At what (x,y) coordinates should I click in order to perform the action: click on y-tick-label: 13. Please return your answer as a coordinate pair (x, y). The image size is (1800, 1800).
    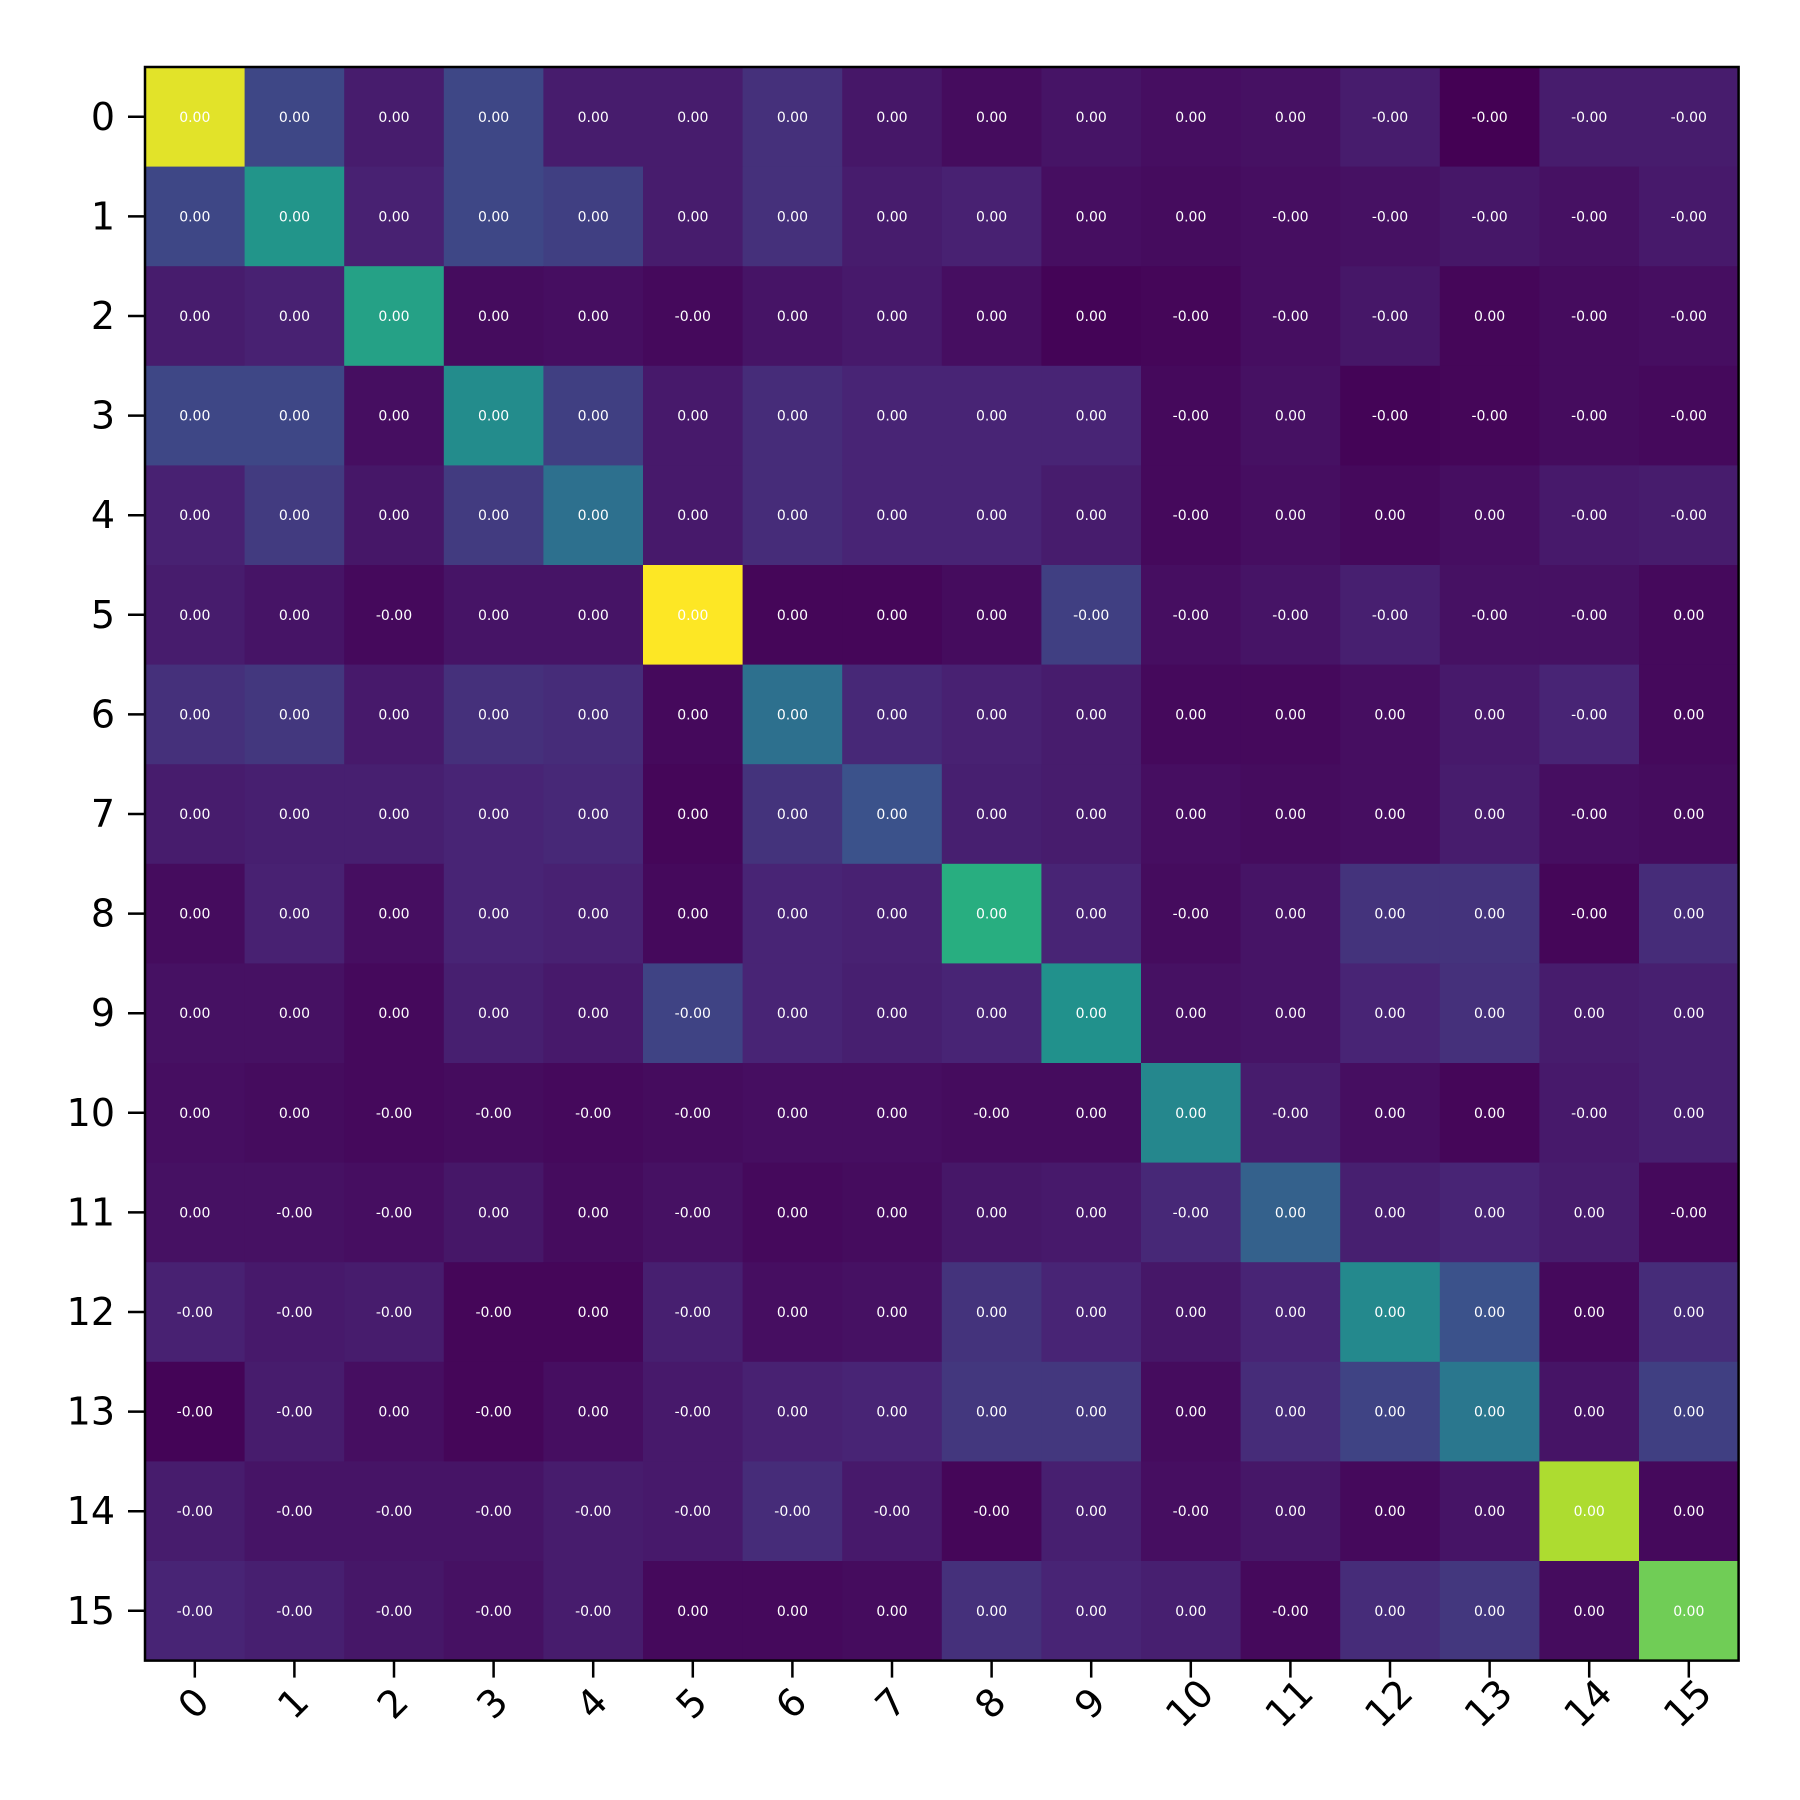
    Looking at the image, I should click on (91, 1412).